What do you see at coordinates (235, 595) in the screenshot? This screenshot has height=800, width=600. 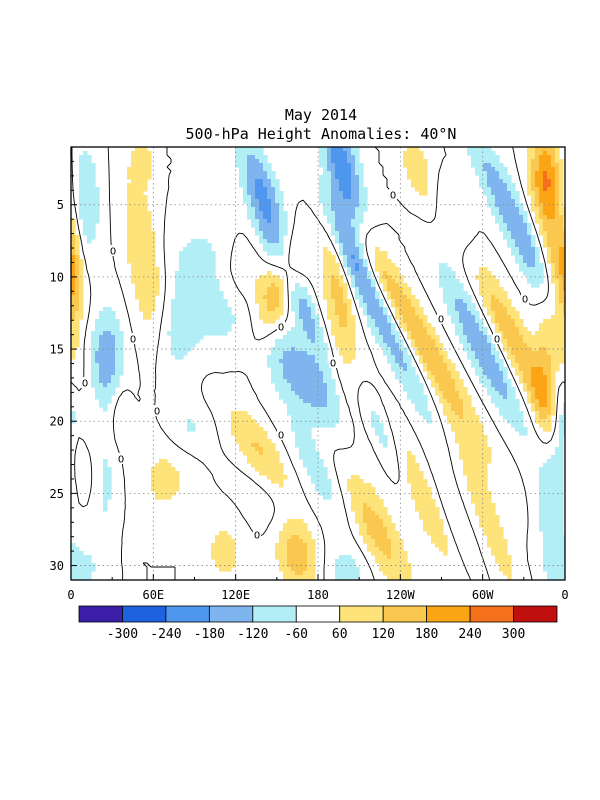 I see `x-tick-label: 120E` at bounding box center [235, 595].